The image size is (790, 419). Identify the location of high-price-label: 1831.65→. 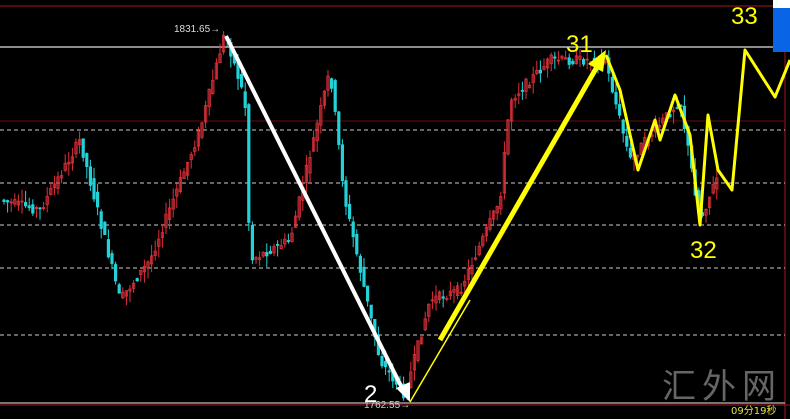
(197, 29).